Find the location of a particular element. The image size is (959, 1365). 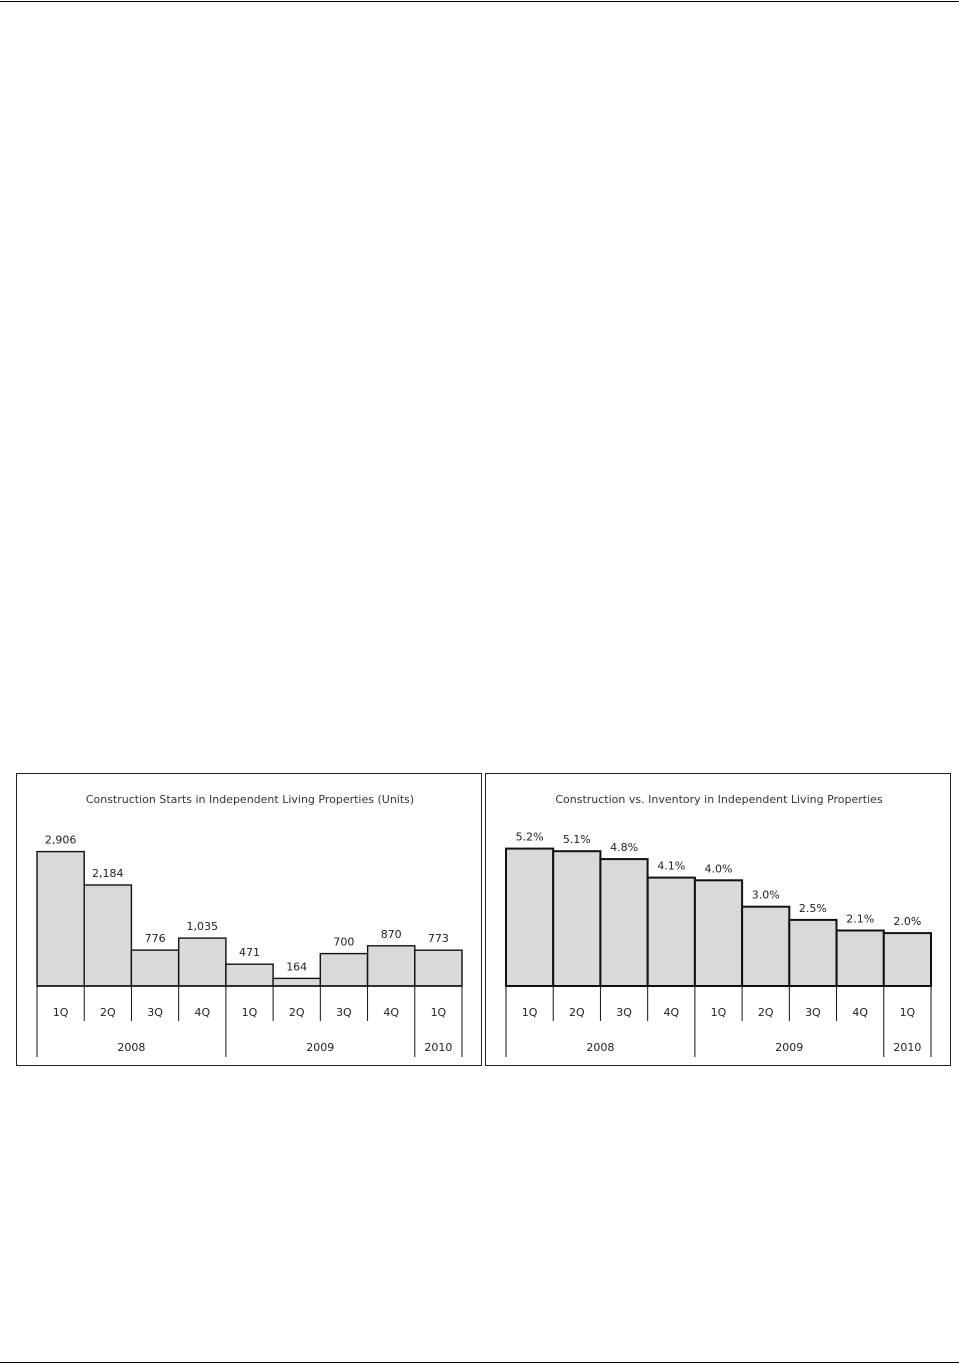

data-label: 1,035 is located at coordinates (203, 926).